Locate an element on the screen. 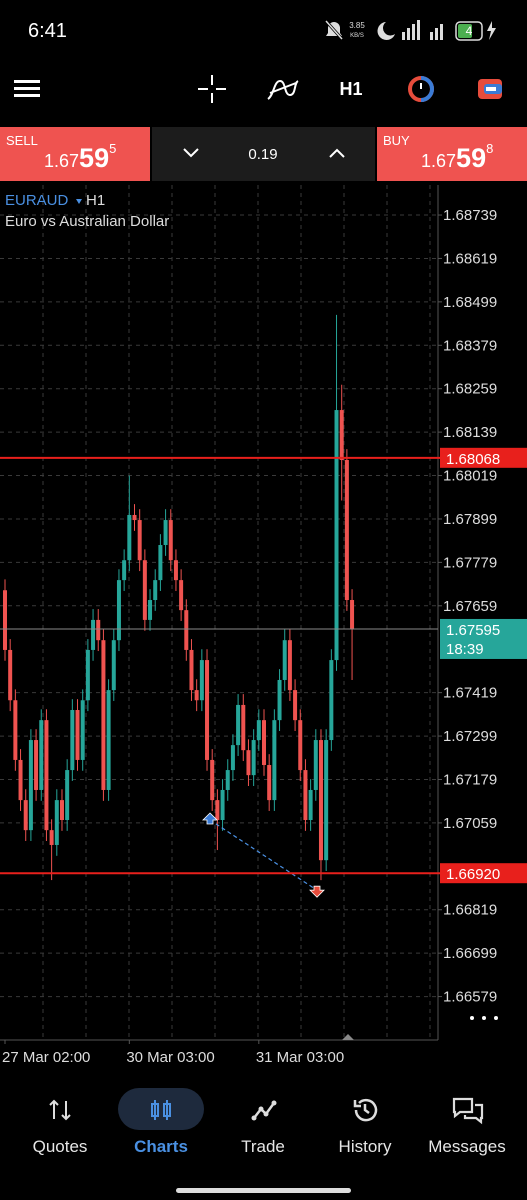 The width and height of the screenshot is (527, 1200). y-tick-label: 1.67779 is located at coordinates (470, 562).